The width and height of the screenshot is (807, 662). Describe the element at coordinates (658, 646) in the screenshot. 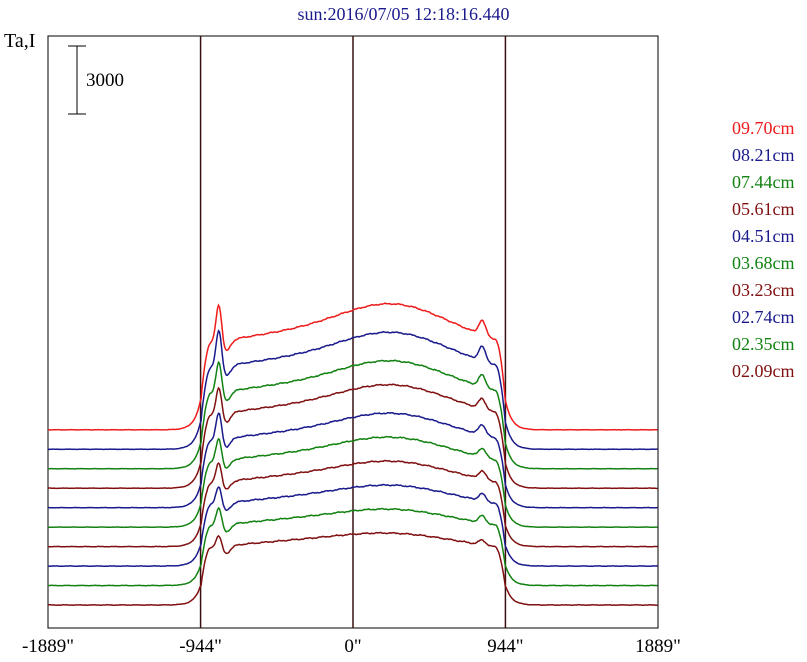

I see `x-tick-label-4: 1889"` at that location.